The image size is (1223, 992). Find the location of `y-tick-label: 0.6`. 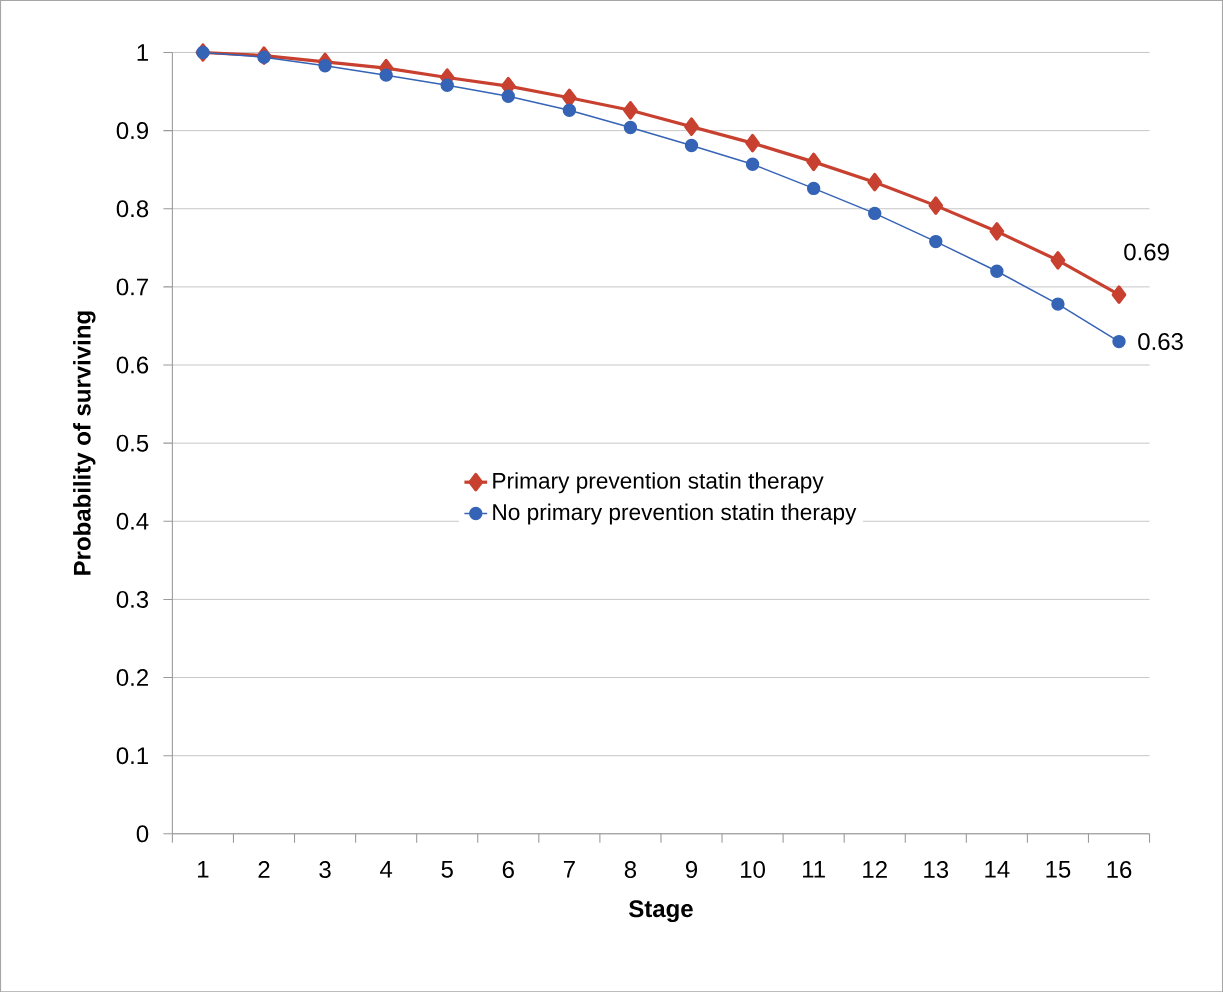

y-tick-label: 0.6 is located at coordinates (132, 365).